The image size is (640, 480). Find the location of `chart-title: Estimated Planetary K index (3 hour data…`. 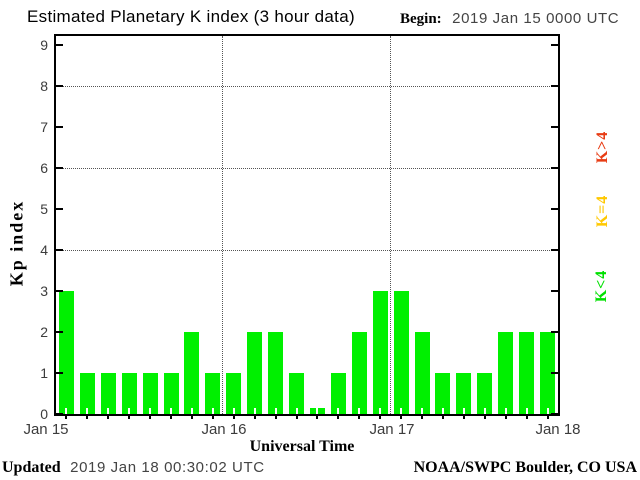

chart-title: Estimated Planetary K index (3 hour data… is located at coordinates (191, 16).